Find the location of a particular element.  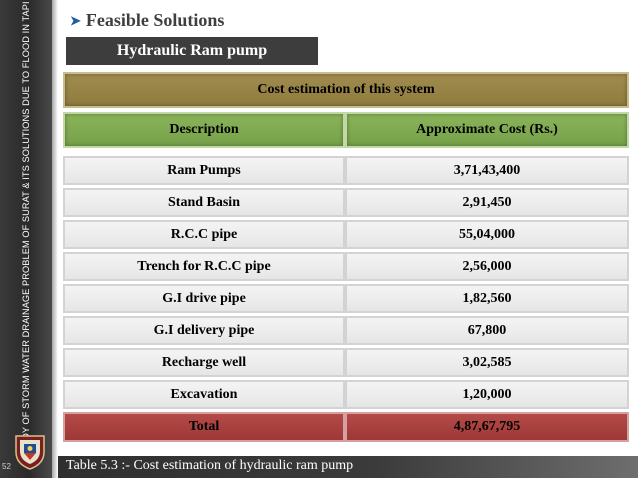

university-emblem-icon is located at coordinates (30, 452).